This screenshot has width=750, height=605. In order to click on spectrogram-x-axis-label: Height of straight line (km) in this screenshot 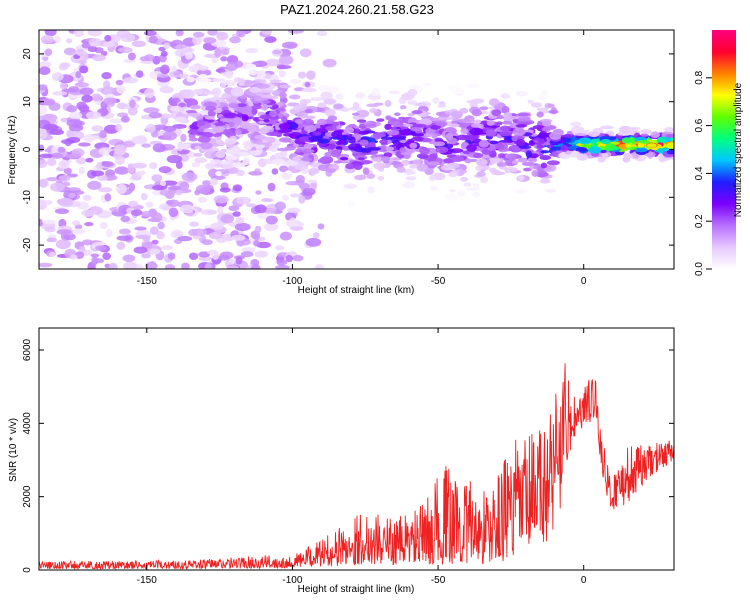, I will do `click(356, 290)`.